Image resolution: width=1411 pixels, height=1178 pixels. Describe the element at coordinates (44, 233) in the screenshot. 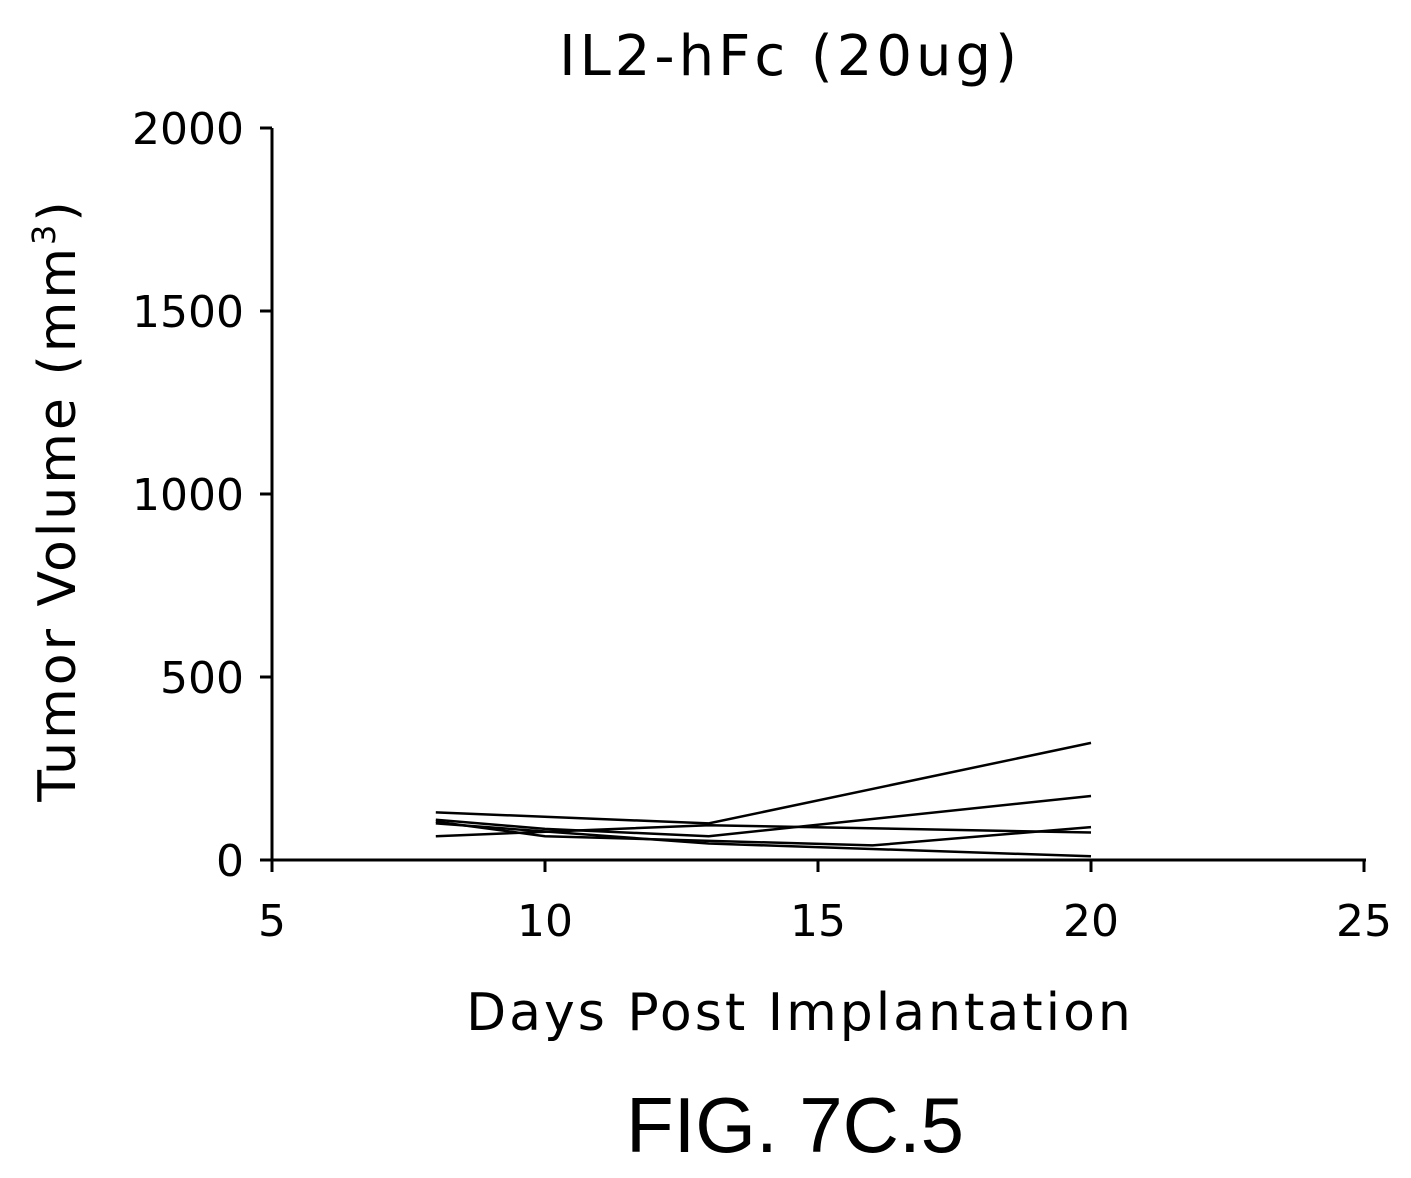

I see `y-axis-label-superscript: 3` at that location.